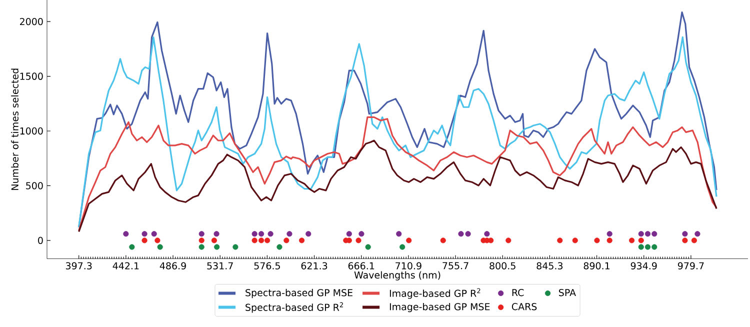 The height and width of the screenshot is (327, 750). Describe the element at coordinates (440, 307) in the screenshot. I see `legend-label: Image-based GP MSE` at that location.